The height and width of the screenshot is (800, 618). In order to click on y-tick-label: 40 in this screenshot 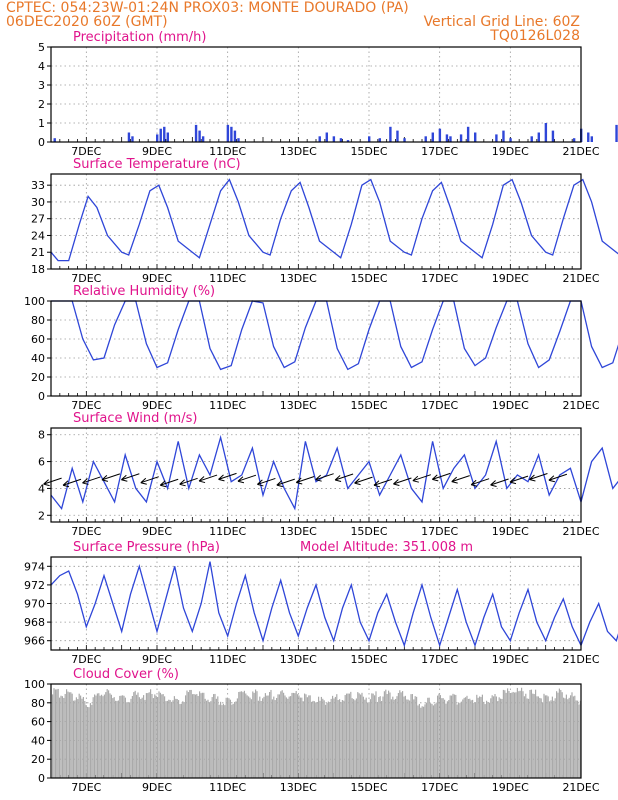, I will do `click(38, 358)`.